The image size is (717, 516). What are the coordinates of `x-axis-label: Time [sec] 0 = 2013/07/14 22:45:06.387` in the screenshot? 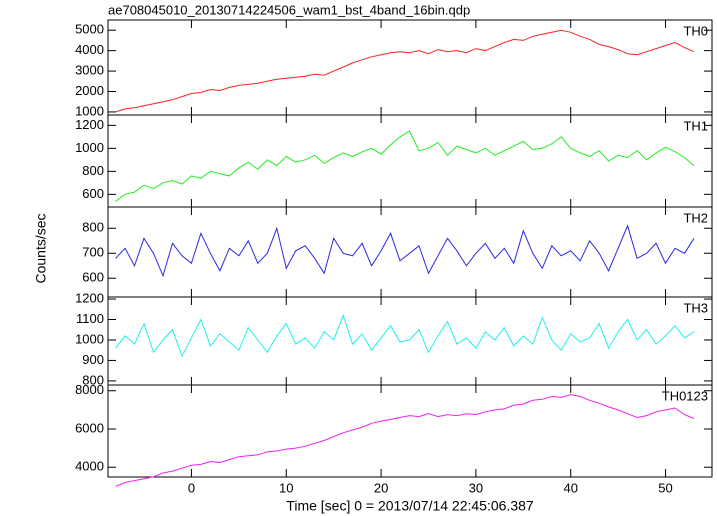 It's located at (410, 506).